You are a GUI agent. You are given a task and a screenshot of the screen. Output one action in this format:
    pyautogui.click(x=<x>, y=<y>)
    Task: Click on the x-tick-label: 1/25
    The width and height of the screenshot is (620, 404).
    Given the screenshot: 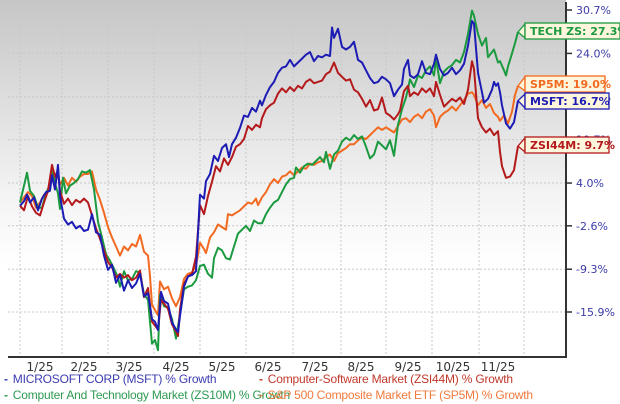 What is the action you would take?
    pyautogui.click(x=40, y=367)
    